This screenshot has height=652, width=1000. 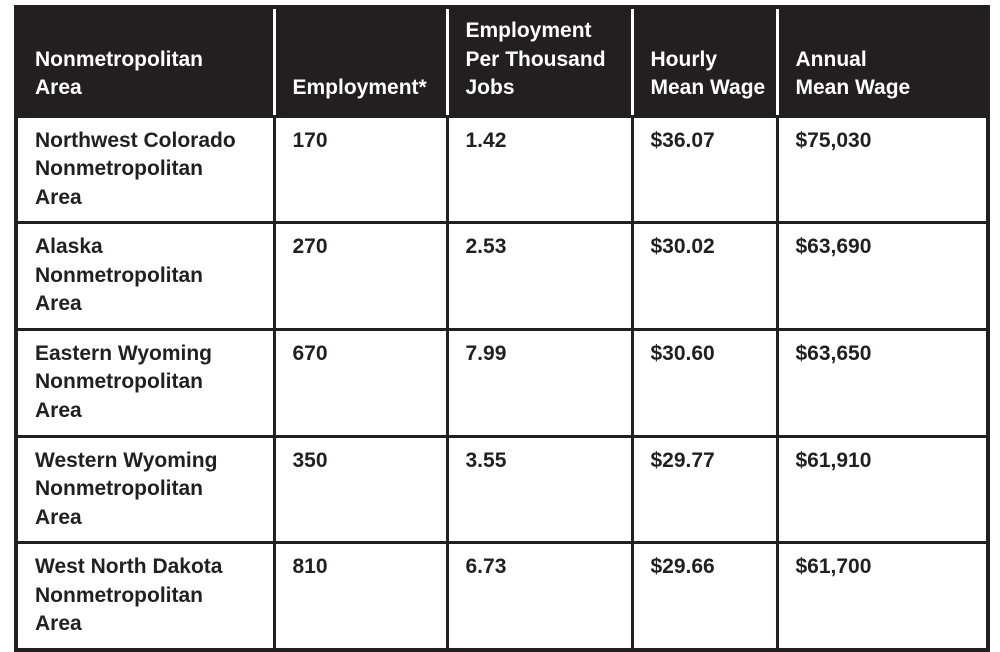 What do you see at coordinates (540, 62) in the screenshot?
I see `col-header-employment-per-thousand-jobs: Employment Per Thousand Jobs` at bounding box center [540, 62].